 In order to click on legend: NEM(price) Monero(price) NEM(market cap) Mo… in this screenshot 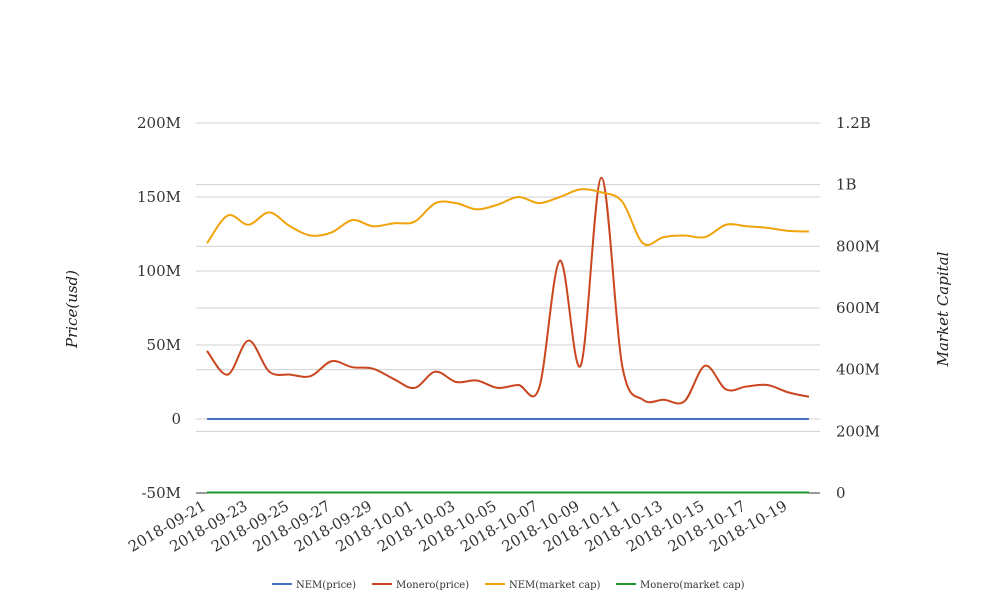, I will do `click(508, 585)`.